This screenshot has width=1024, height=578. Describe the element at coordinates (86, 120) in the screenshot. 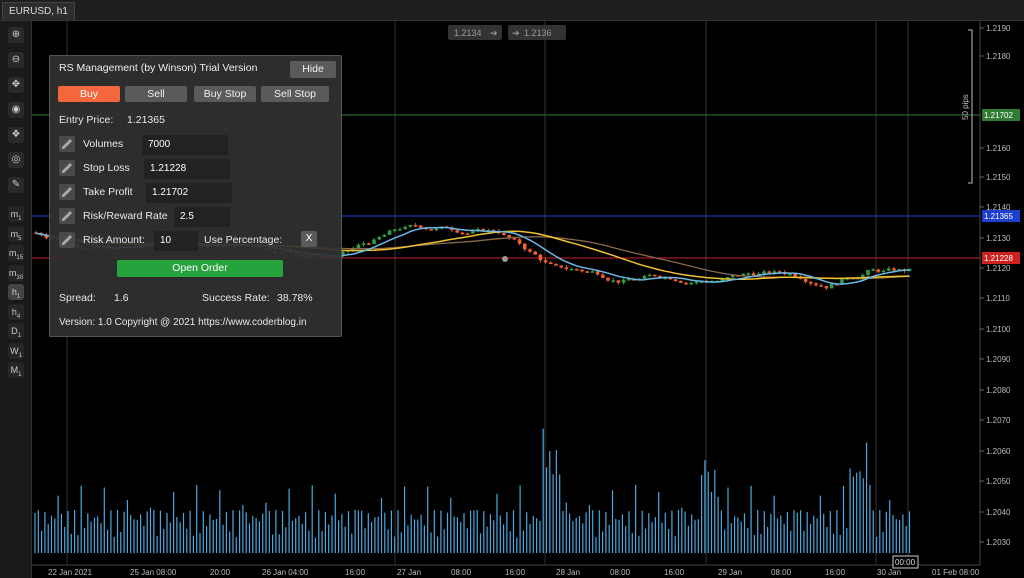

I see `entry-price-label: Entry Price:` at that location.